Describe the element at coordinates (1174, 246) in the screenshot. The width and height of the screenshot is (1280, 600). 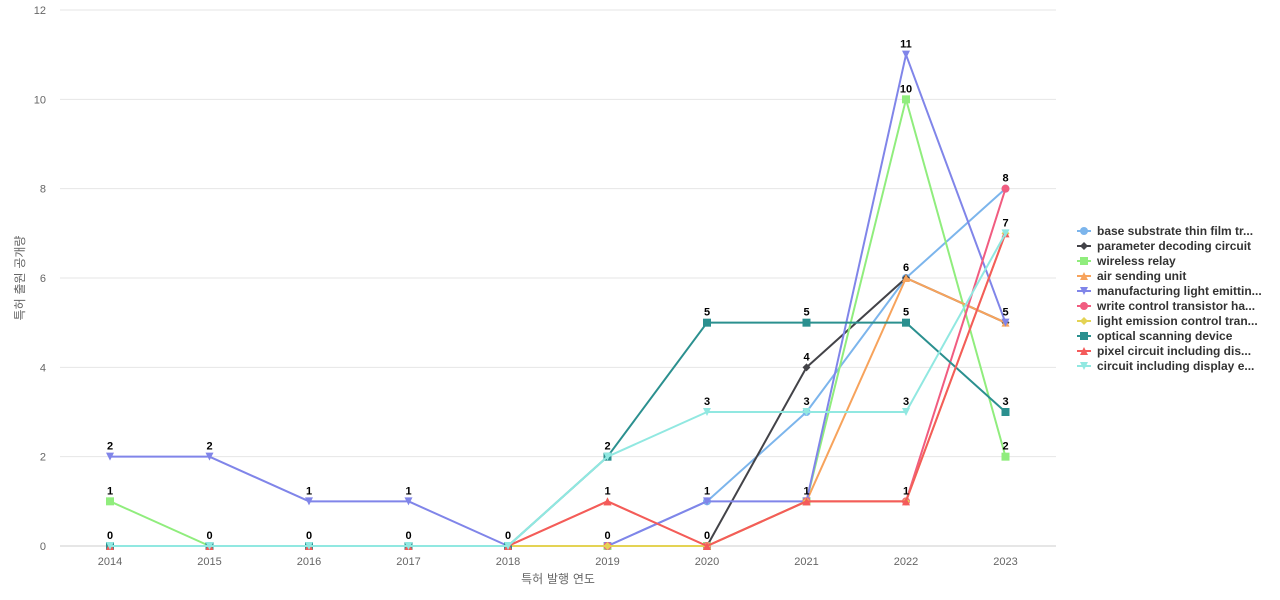
I see `legend-label: parameter decoding circuit` at that location.